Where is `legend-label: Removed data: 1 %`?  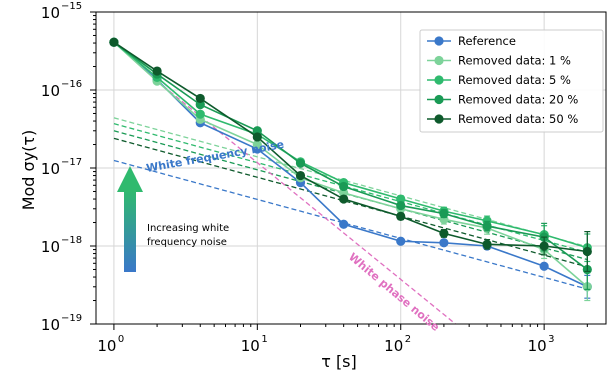
legend-label: Removed data: 1 % is located at coordinates (514, 61).